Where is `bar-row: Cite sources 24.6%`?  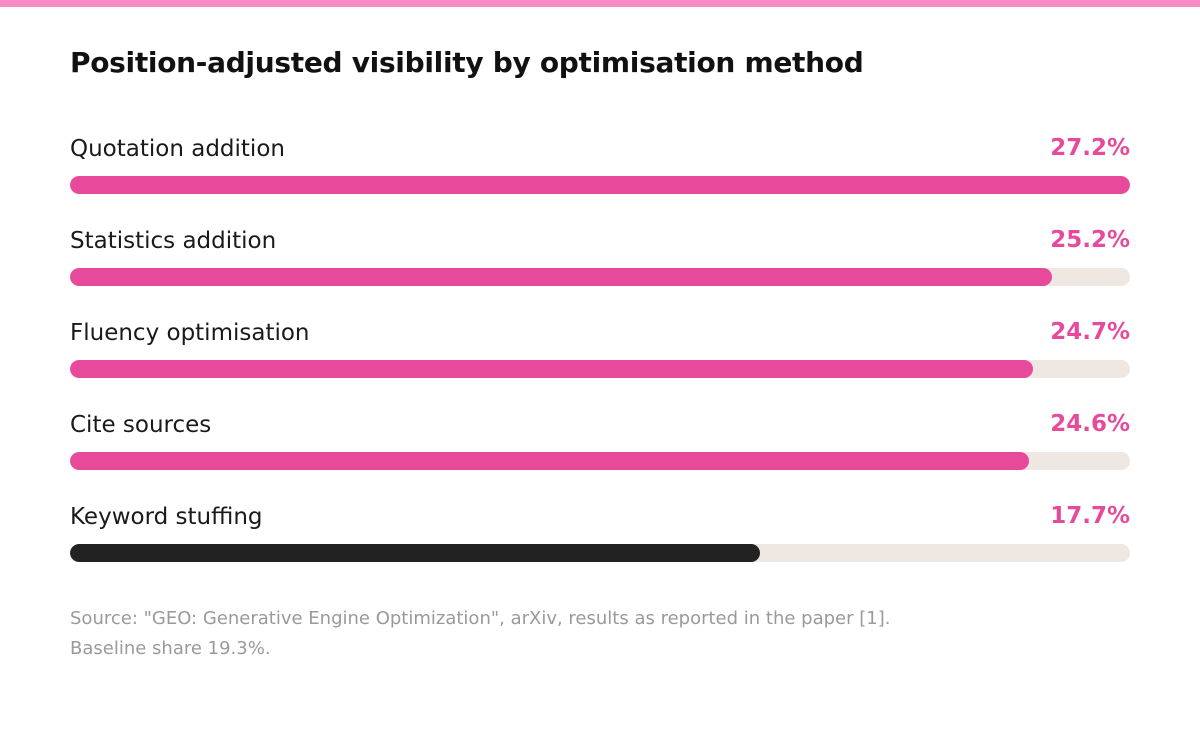
bar-row: Cite sources 24.6% is located at coordinates (600, 456).